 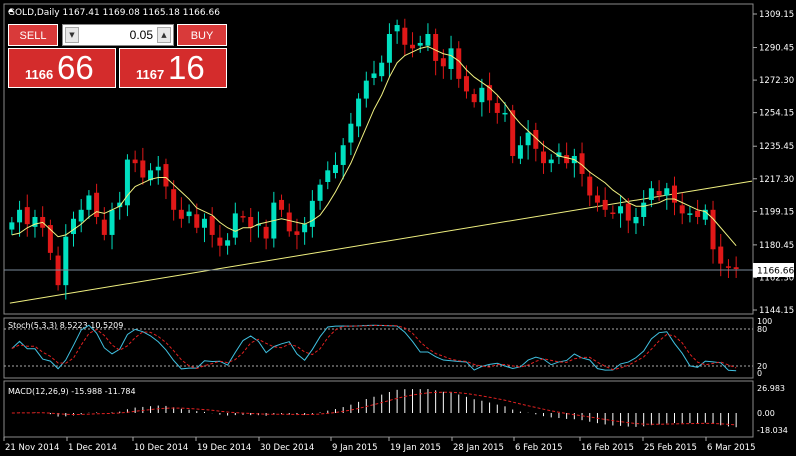 I want to click on buy-quote: 1167 16, so click(x=173, y=68).